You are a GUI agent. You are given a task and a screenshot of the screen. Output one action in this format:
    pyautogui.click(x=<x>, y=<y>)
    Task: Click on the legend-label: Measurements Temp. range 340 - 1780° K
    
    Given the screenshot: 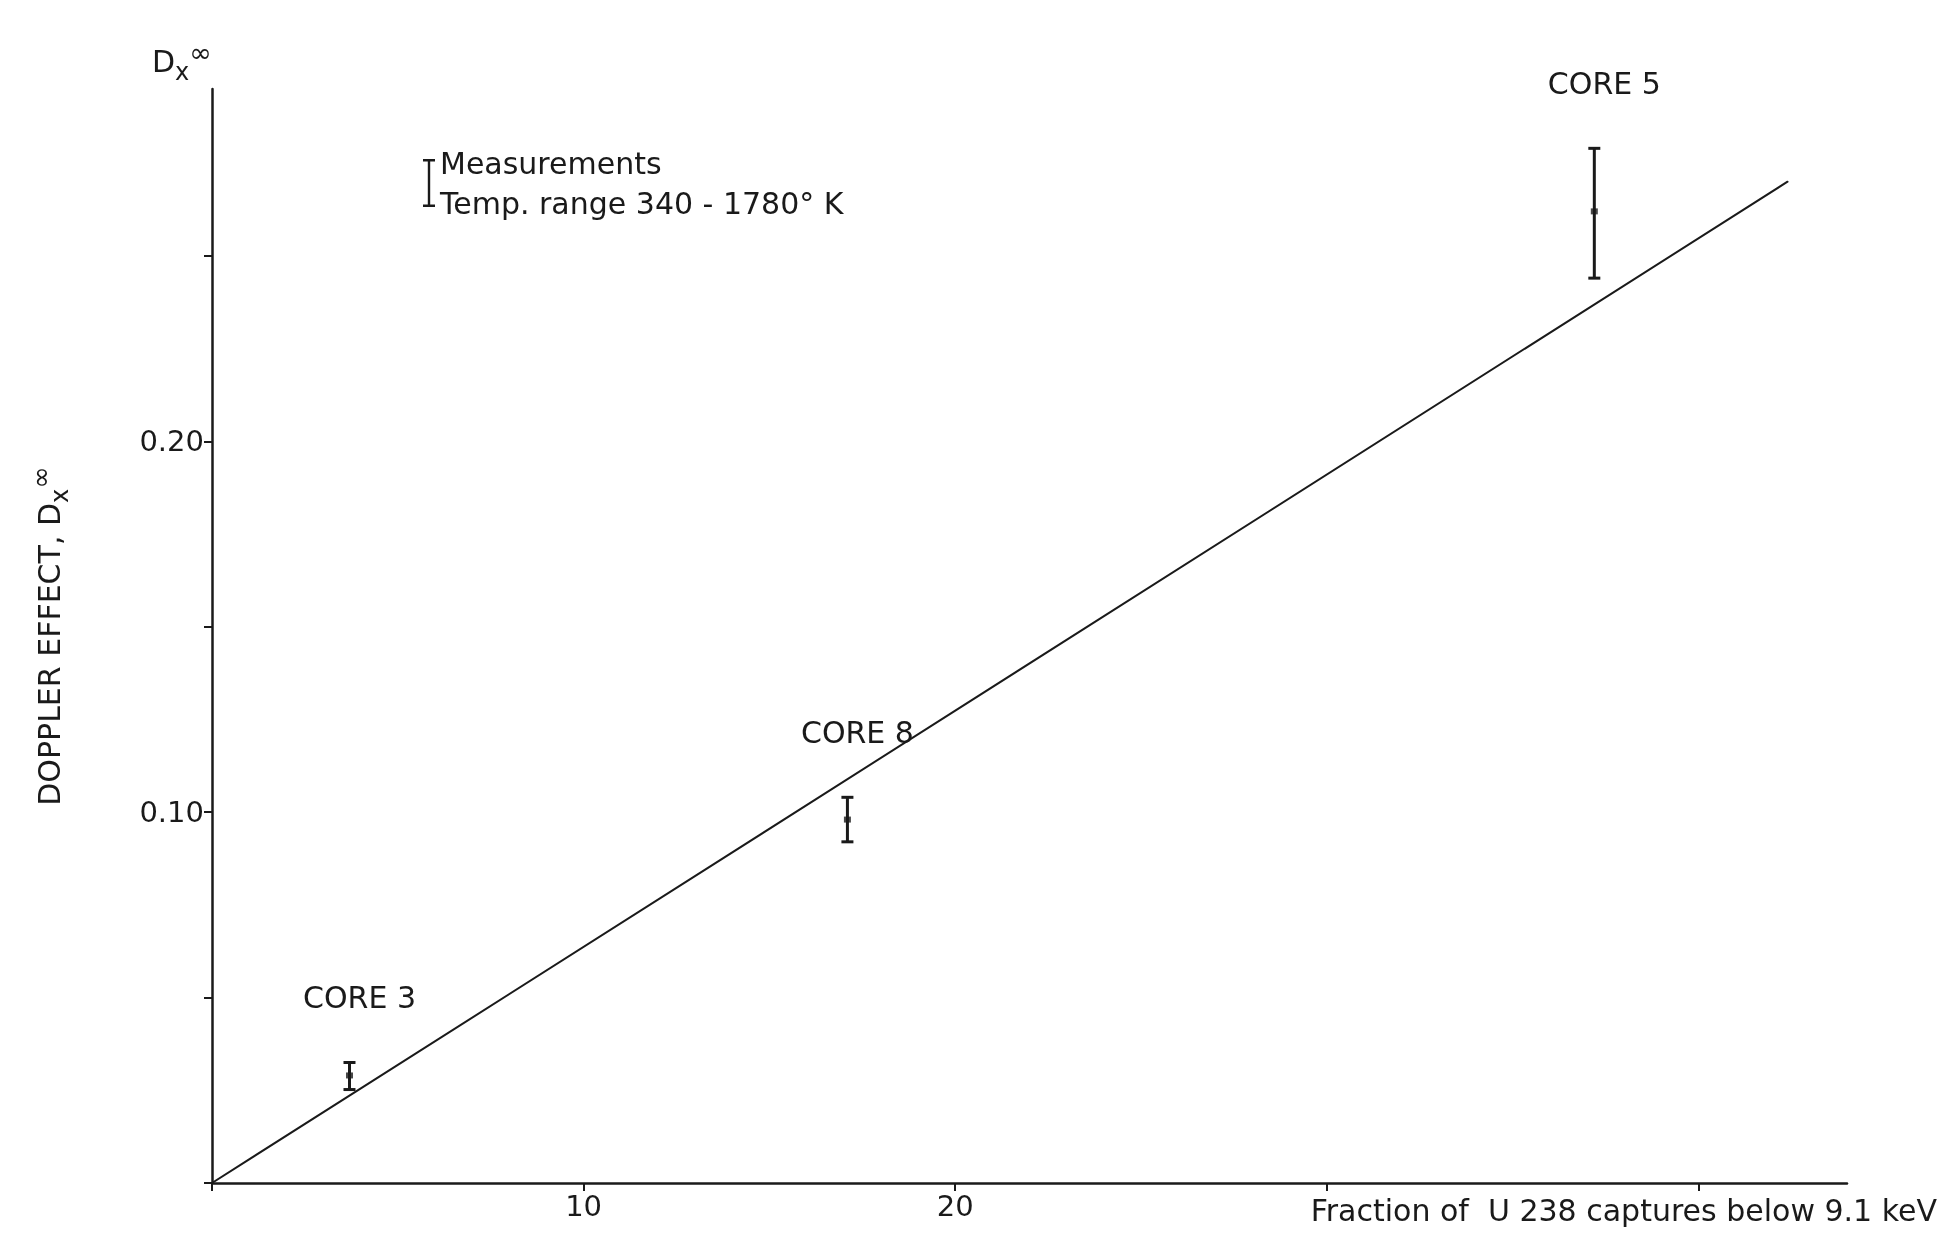 What is the action you would take?
    pyautogui.click(x=642, y=183)
    